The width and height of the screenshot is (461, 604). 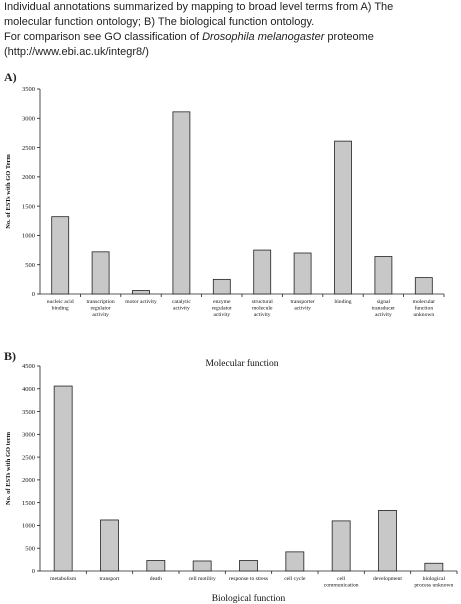 I want to click on chart-b-y-tick-label: 2500, so click(x=28, y=457).